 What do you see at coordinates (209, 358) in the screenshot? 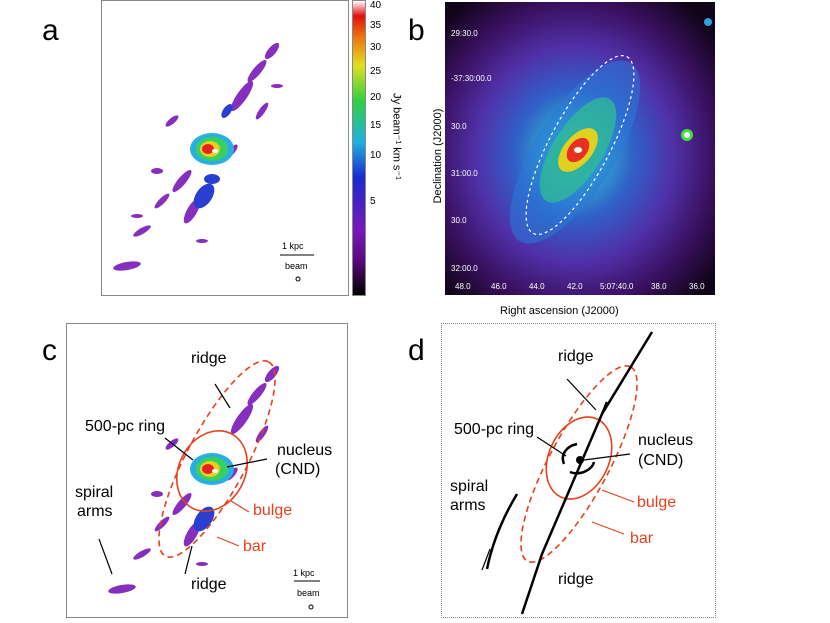
I see `ridge-label-top: ridge` at bounding box center [209, 358].